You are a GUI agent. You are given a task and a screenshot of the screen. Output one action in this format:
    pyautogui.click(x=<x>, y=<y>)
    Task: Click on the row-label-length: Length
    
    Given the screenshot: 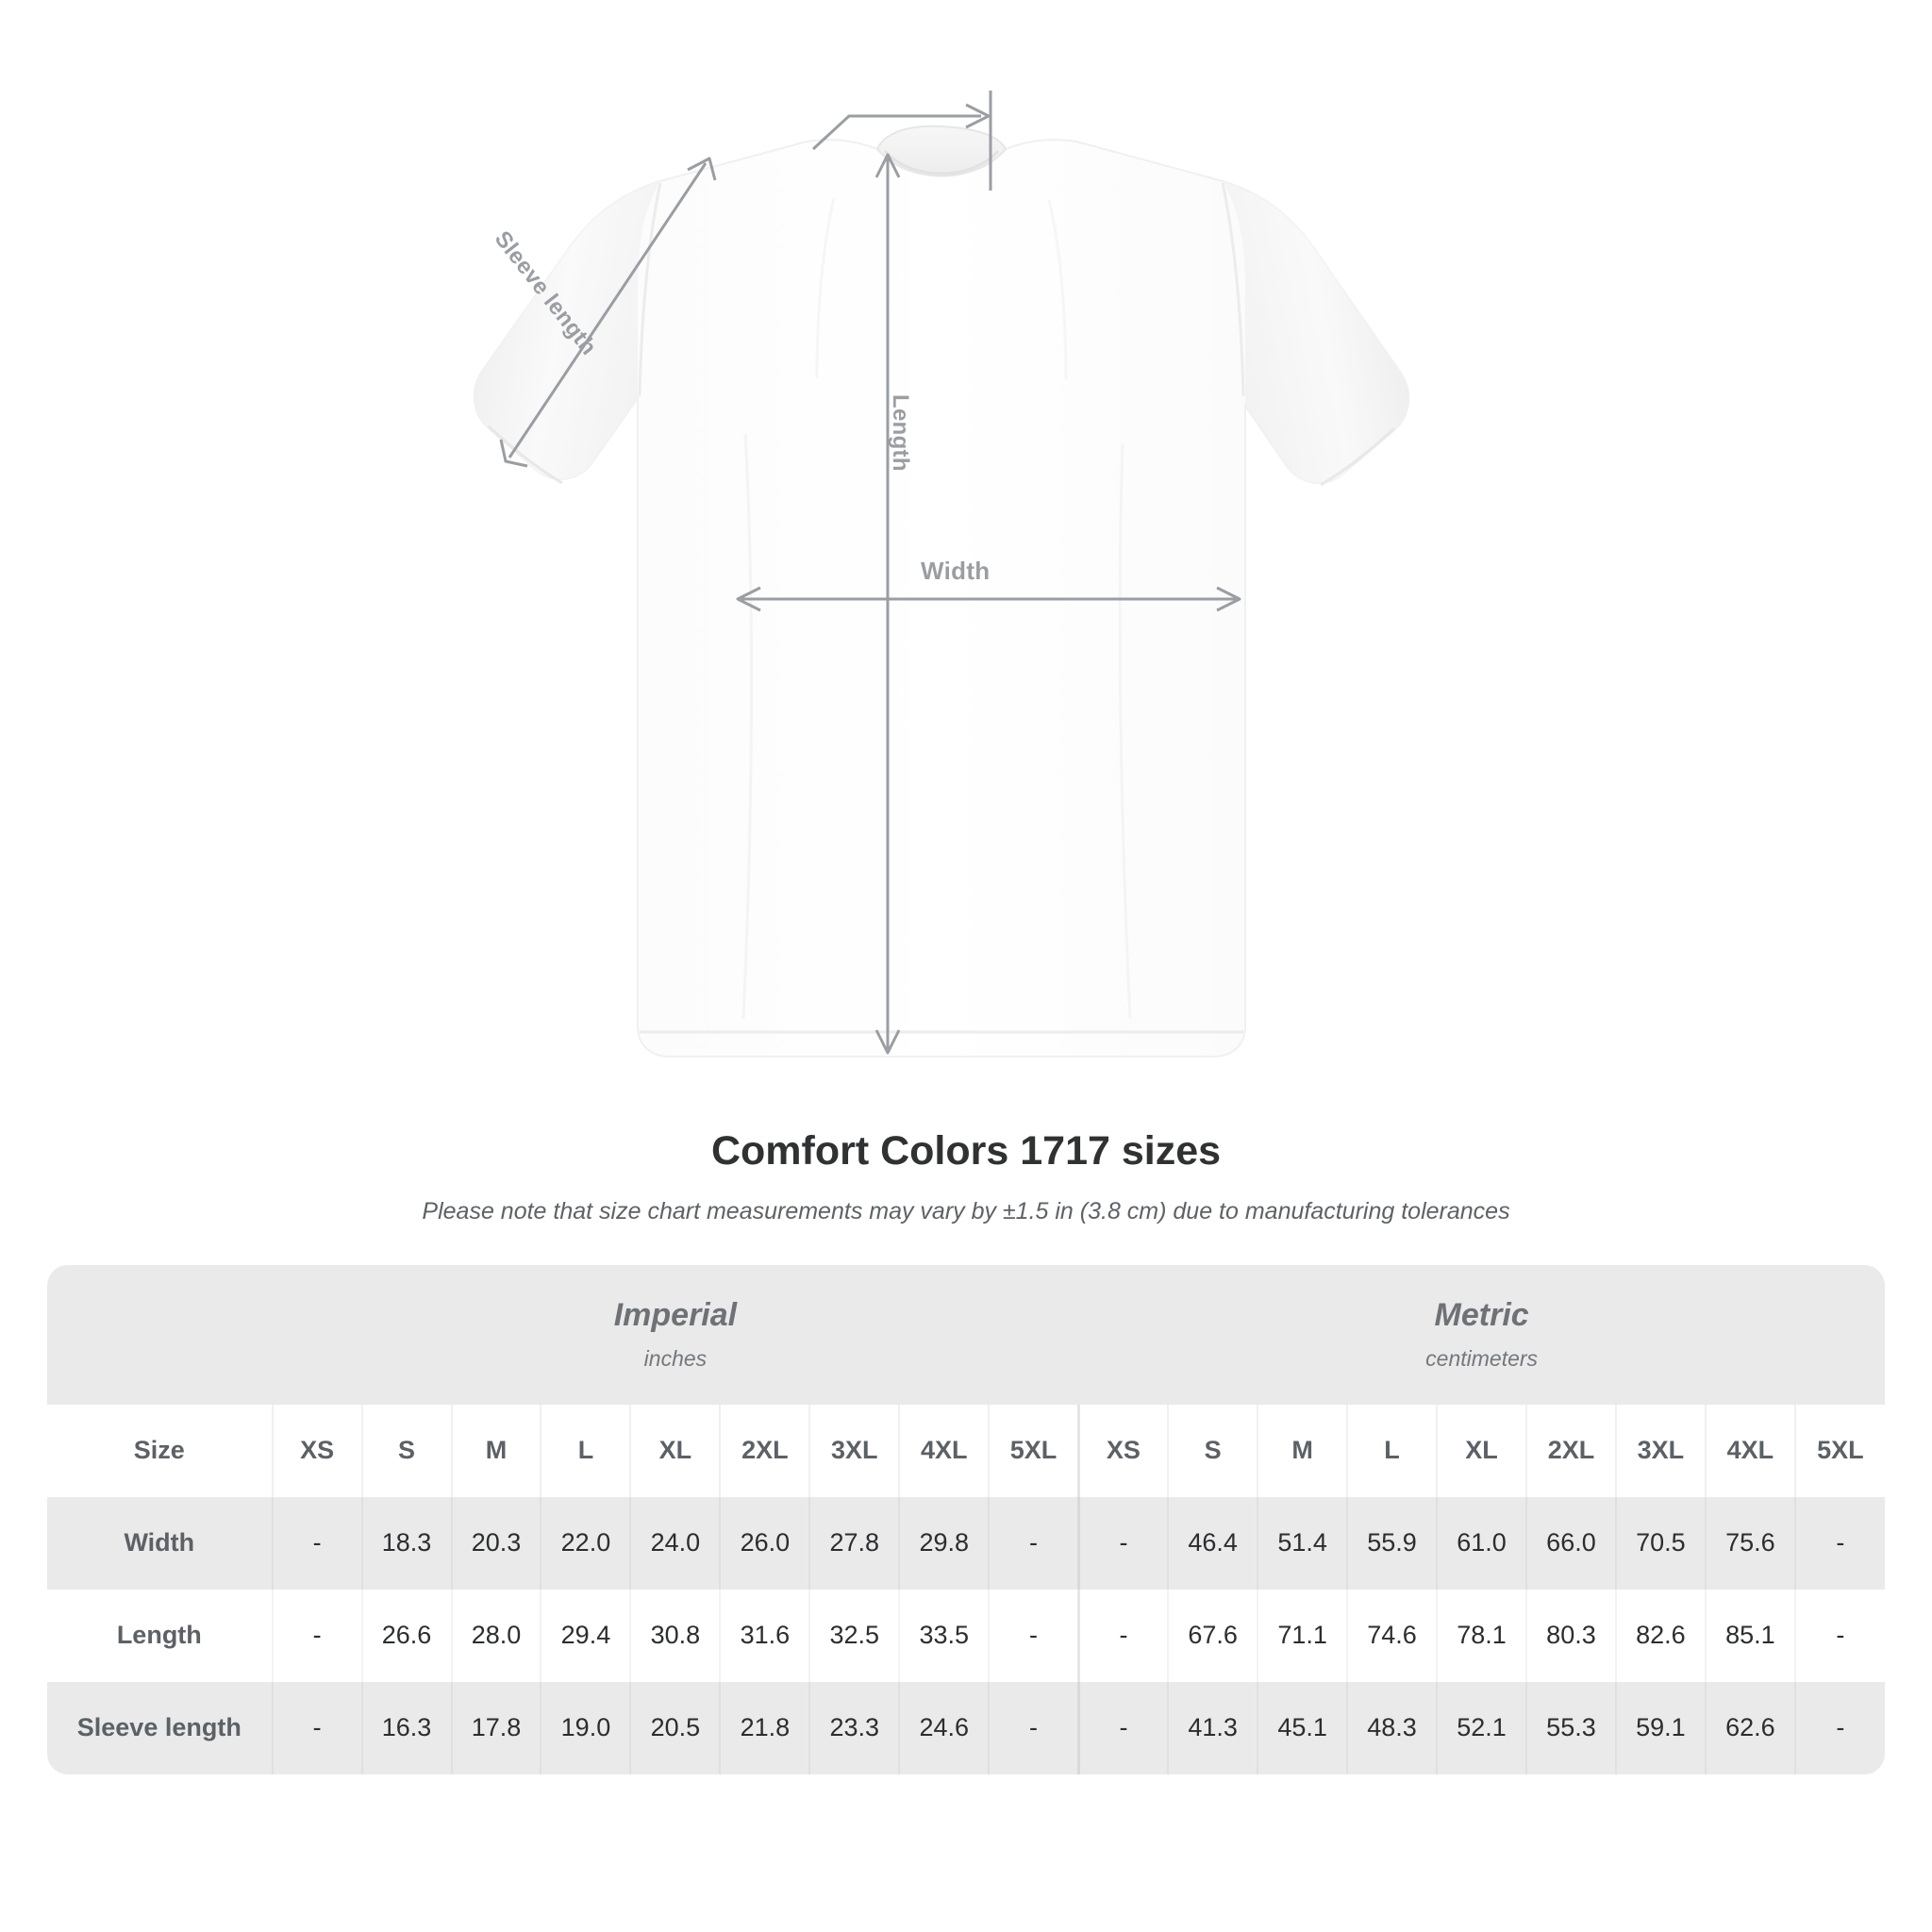 What is the action you would take?
    pyautogui.click(x=160, y=1635)
    